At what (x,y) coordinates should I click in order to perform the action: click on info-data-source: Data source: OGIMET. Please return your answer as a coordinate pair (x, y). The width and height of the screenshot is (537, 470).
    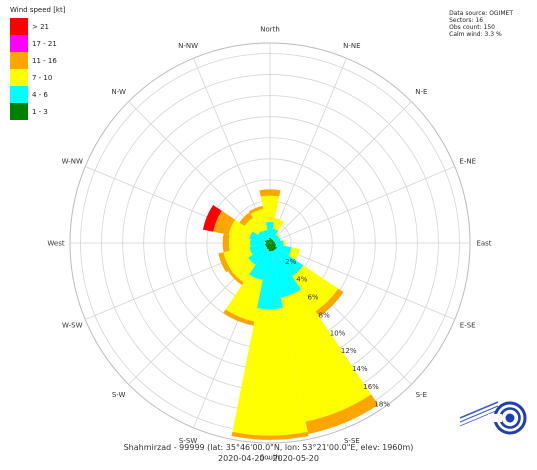
    Looking at the image, I should click on (481, 13).